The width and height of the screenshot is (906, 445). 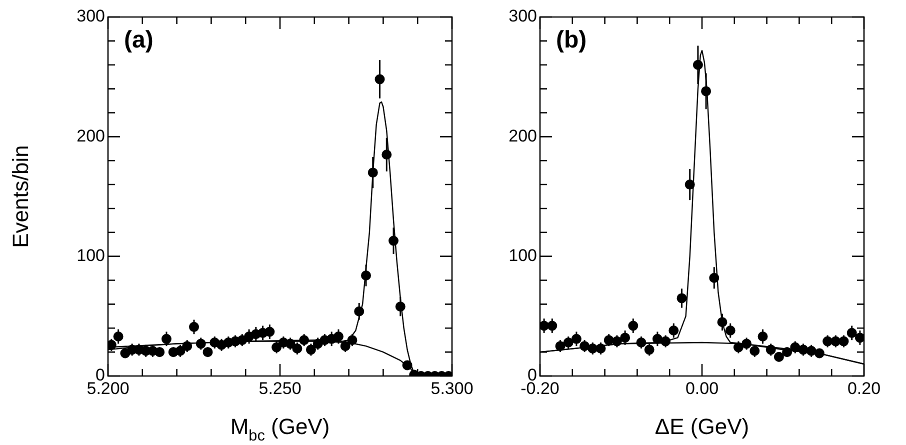 What do you see at coordinates (702, 426) in the screenshot?
I see `x-axis-title: ΔE (GeV)` at bounding box center [702, 426].